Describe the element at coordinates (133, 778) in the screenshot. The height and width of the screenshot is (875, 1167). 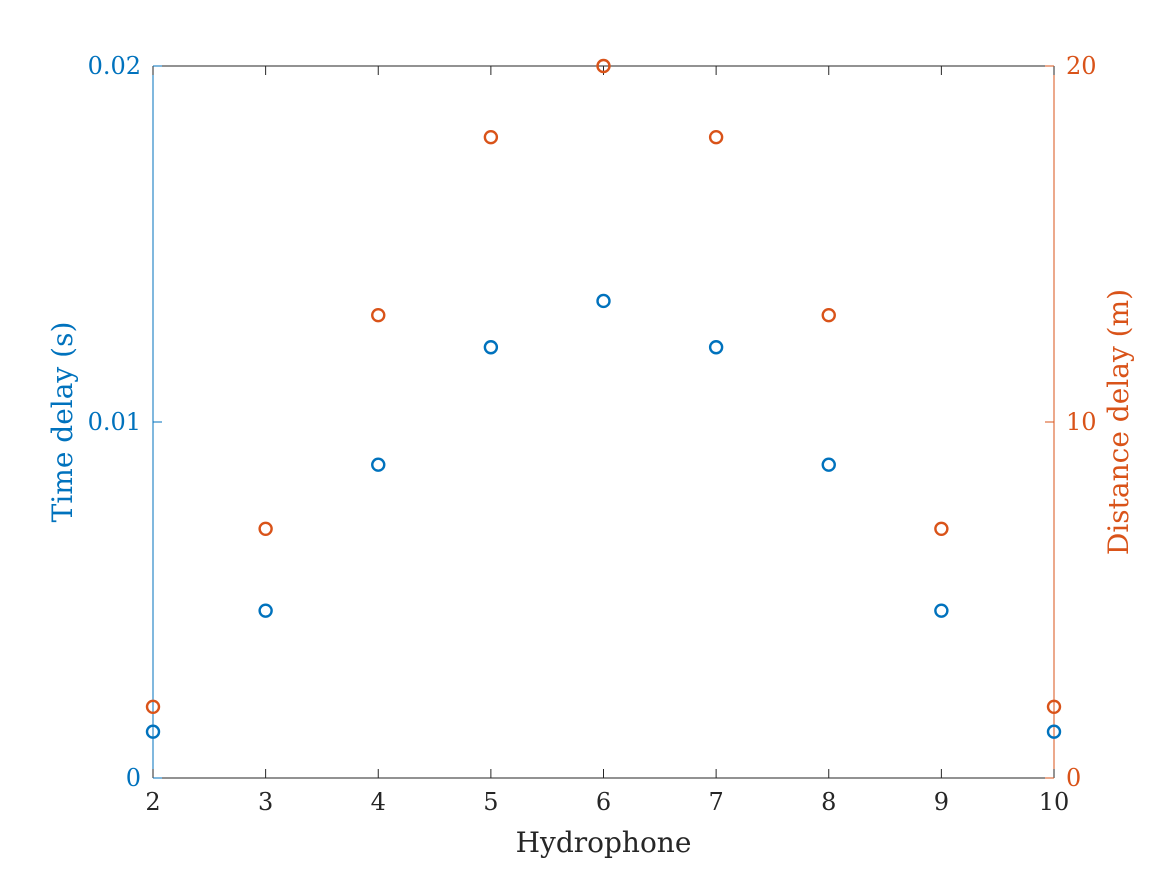
I see `left-y-tick-label: 0` at that location.